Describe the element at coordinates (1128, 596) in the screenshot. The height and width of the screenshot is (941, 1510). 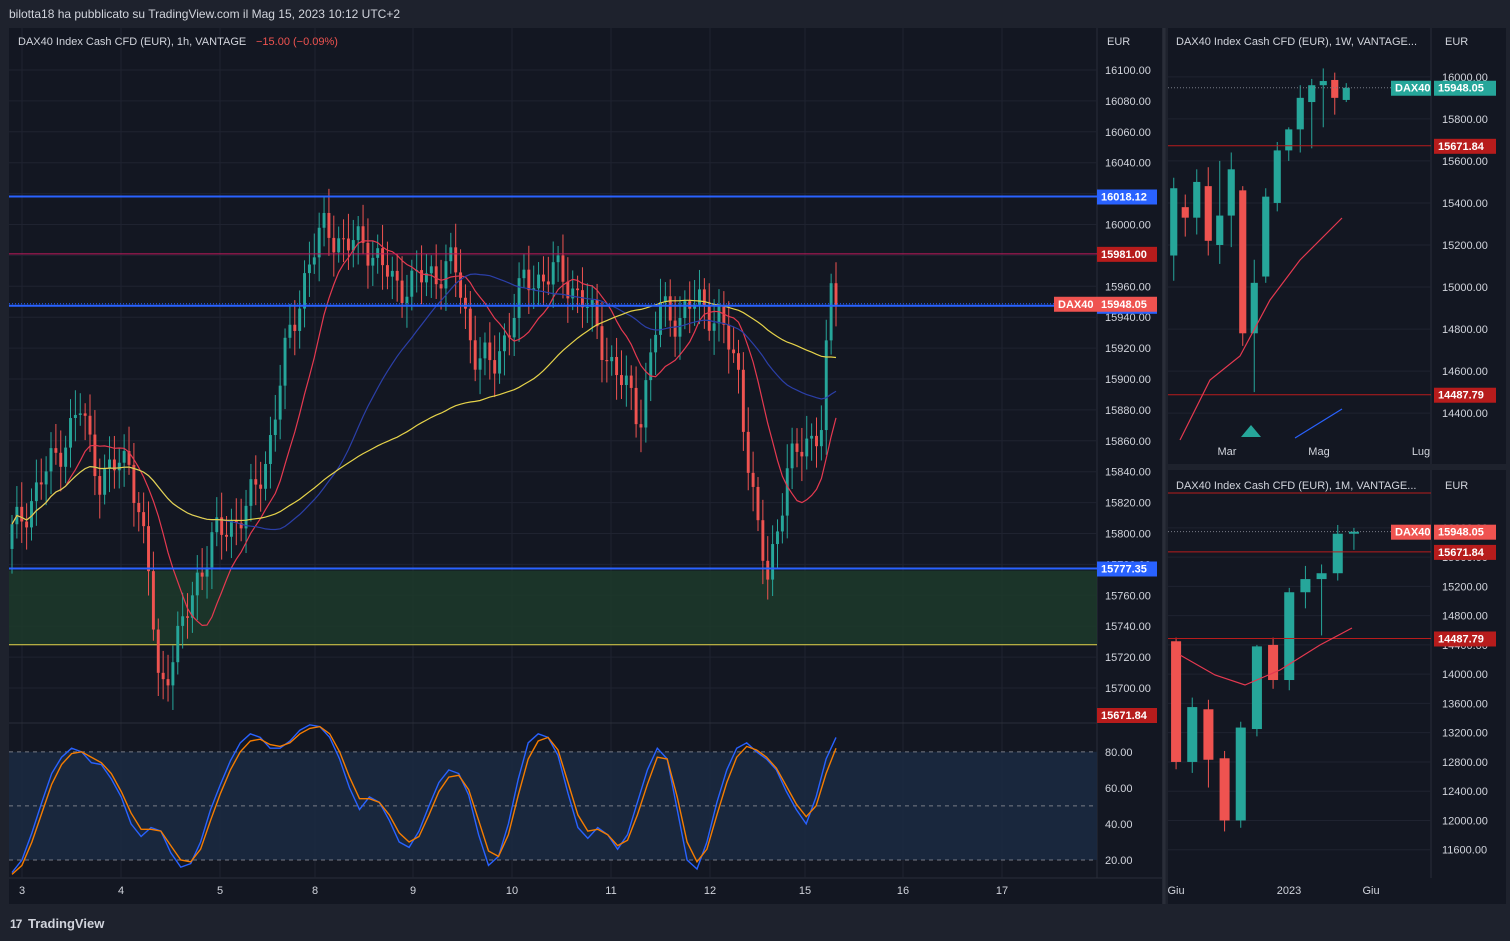
I see `y-tick-label: 15760.00` at that location.